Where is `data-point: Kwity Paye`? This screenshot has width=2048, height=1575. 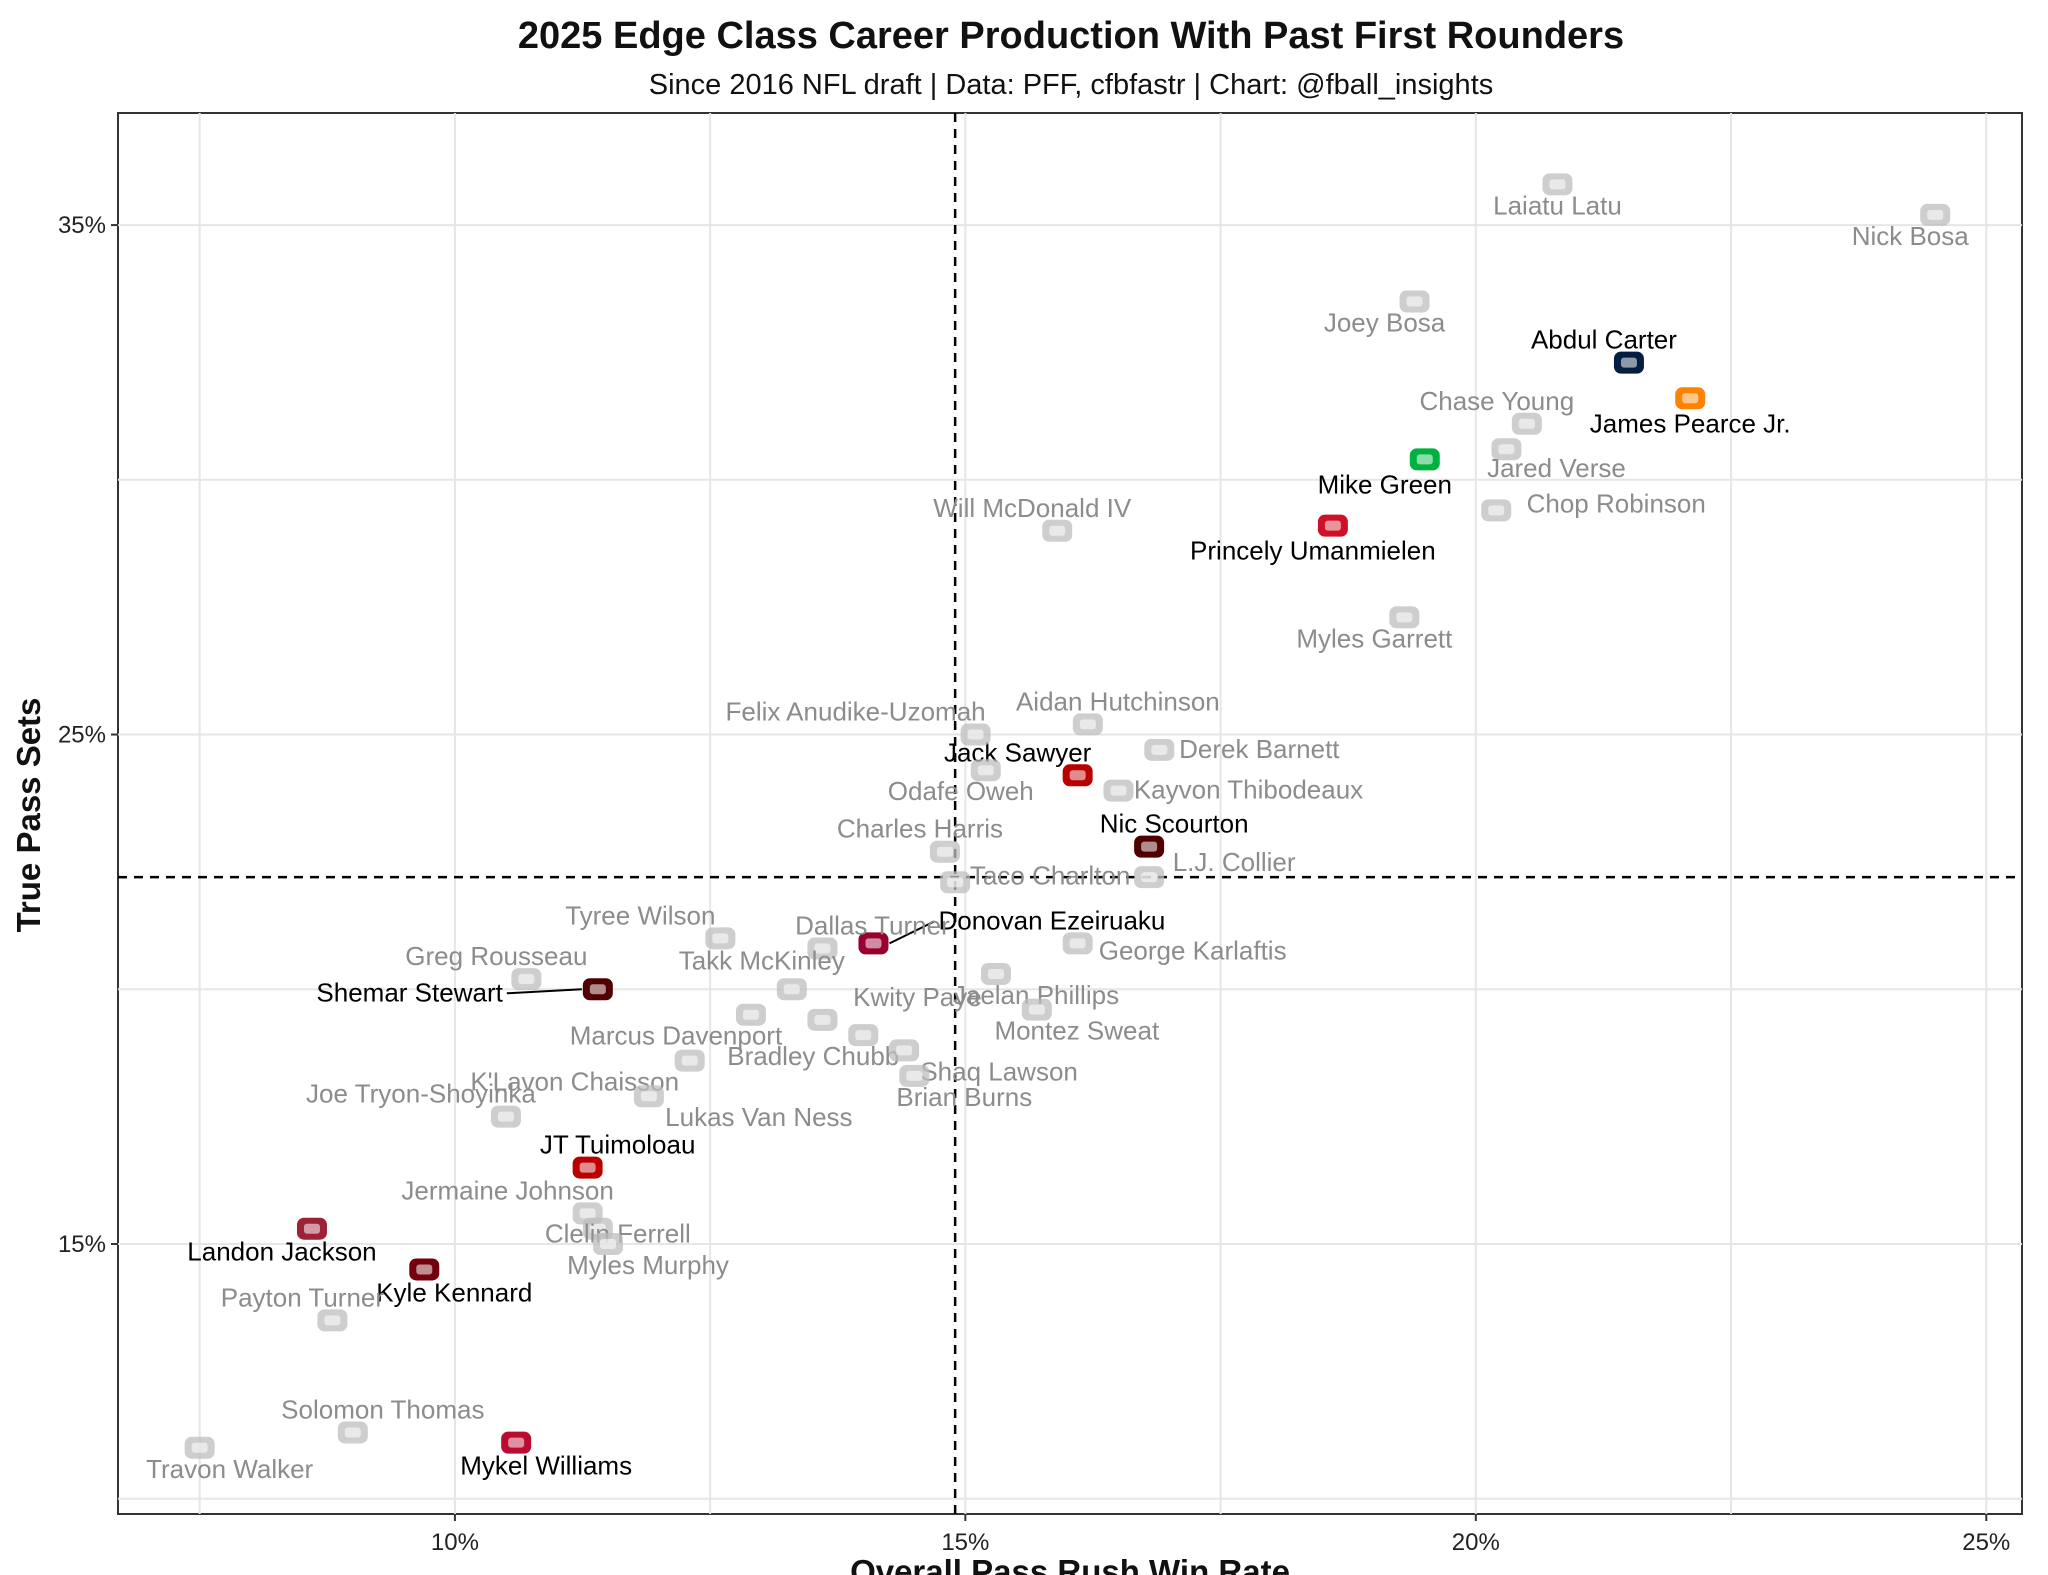
data-point: Kwity Paye is located at coordinates (894, 1006).